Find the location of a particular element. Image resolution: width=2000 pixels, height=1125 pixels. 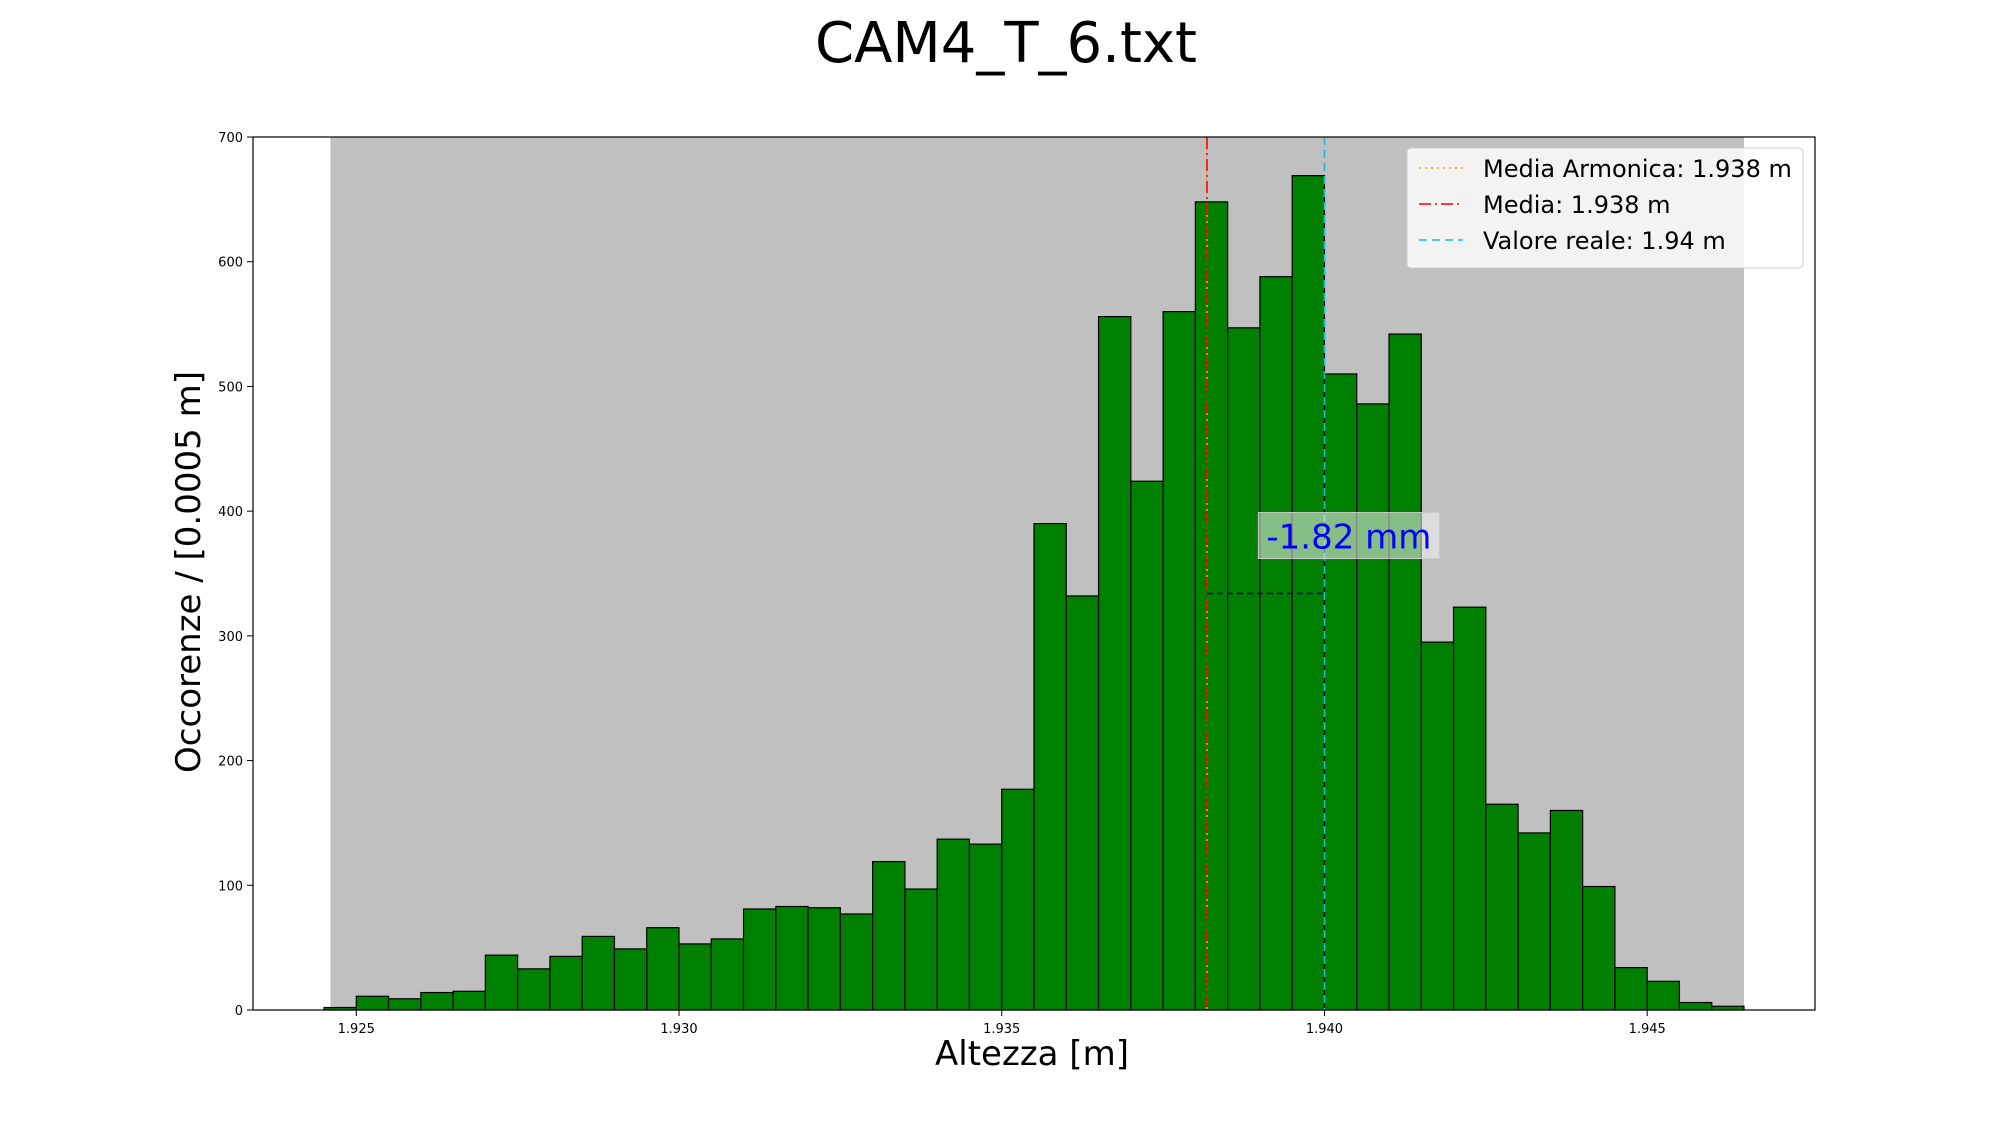

chart-title: CAM4_T_6.txt is located at coordinates (1006, 43).